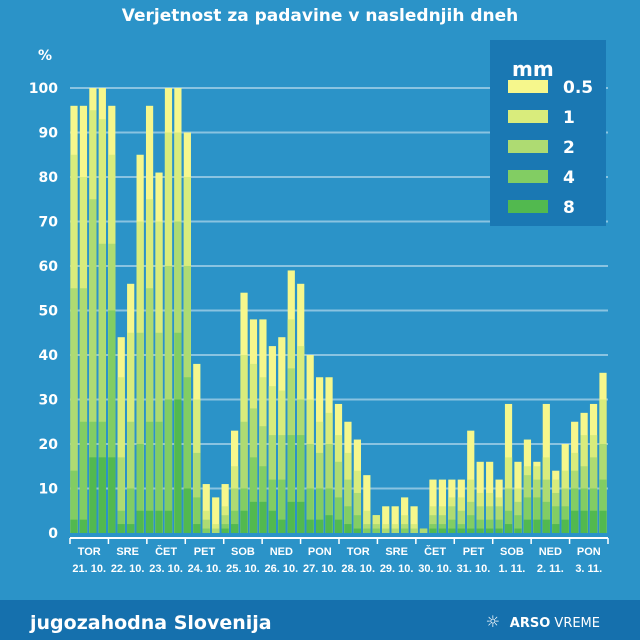  Describe the element at coordinates (89, 552) in the screenshot. I see `x-tick-day: TOR` at that location.